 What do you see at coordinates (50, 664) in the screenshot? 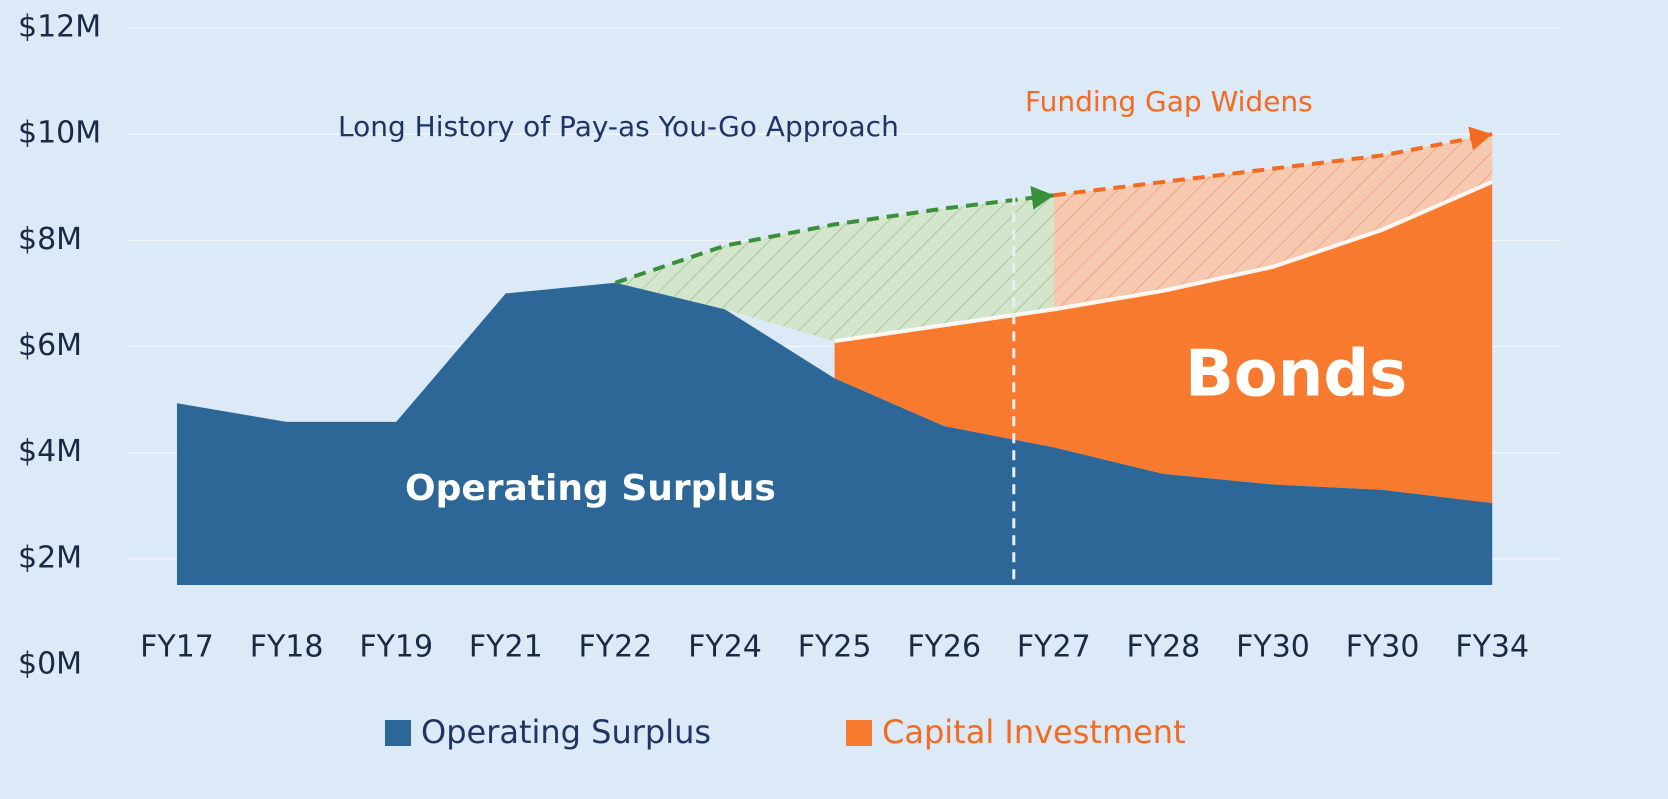
I see `y-tick-label: $0M` at bounding box center [50, 664].